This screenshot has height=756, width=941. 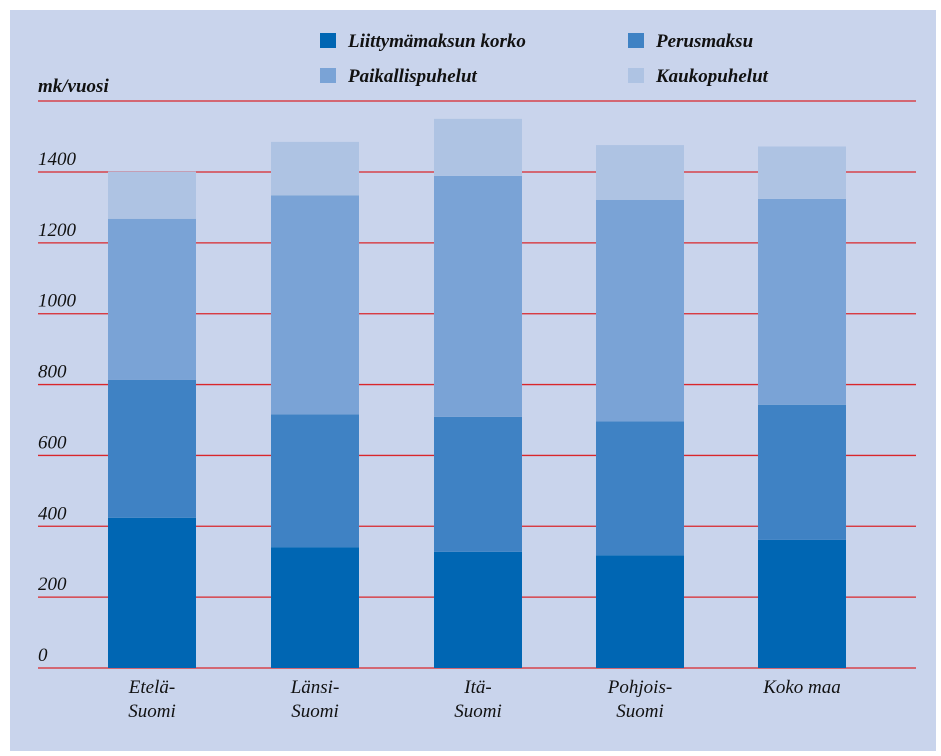 What do you see at coordinates (478, 699) in the screenshot?
I see `x-tick-label: Itä- Suomi` at bounding box center [478, 699].